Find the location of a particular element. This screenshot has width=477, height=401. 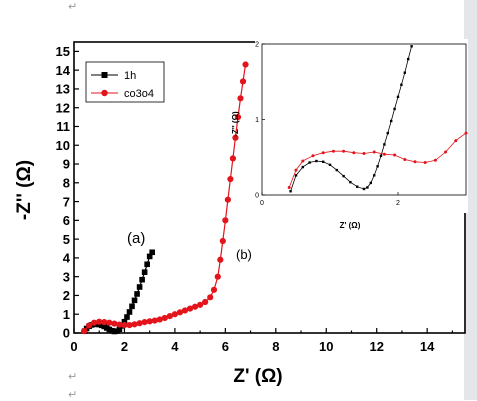

x-tick-label: 10 is located at coordinates (326, 346).